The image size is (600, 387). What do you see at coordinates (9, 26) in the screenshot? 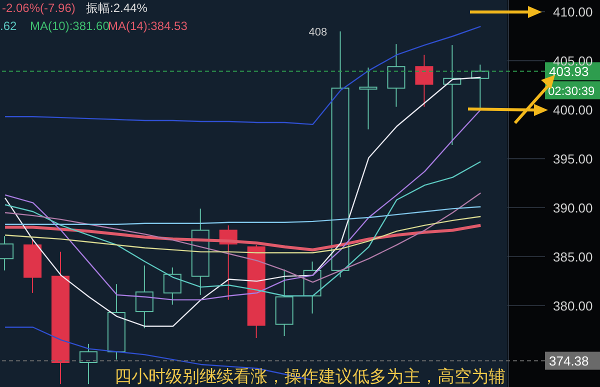
I see `annotation: .62` at bounding box center [9, 26].